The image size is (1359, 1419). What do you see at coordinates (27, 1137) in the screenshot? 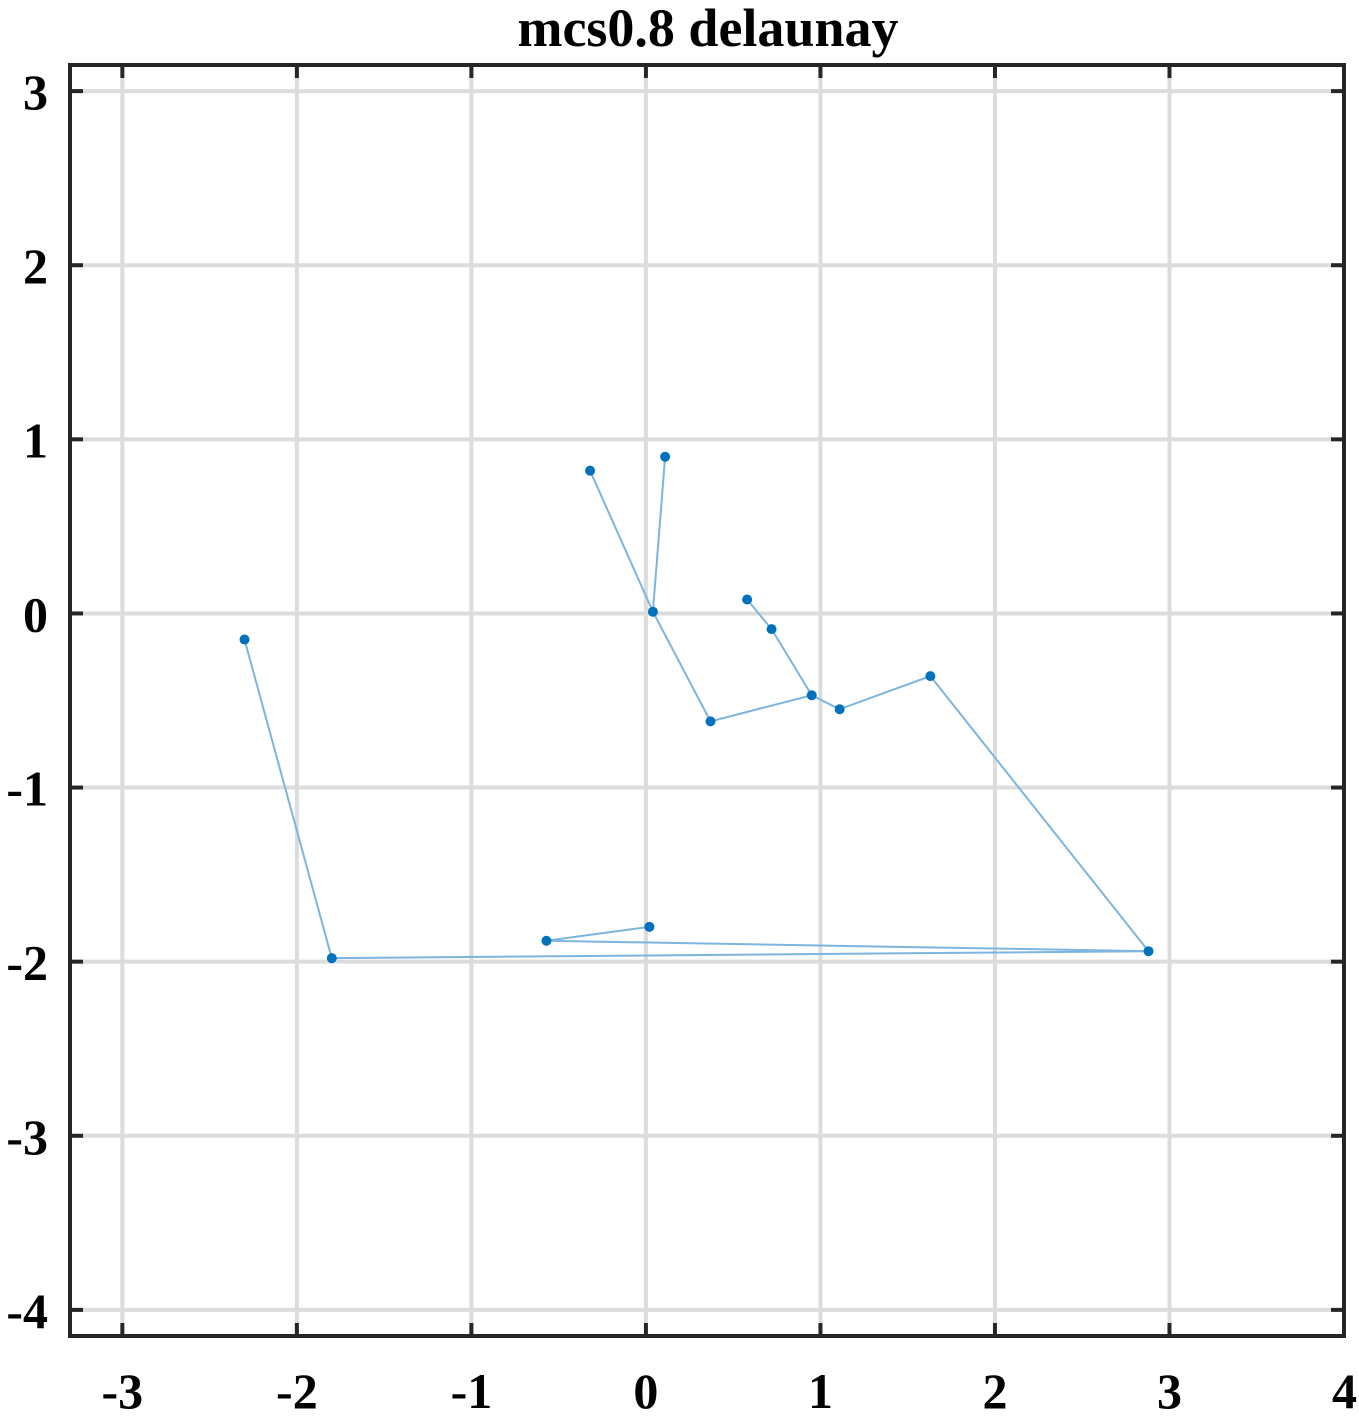
I see `y-tick-label: -3` at bounding box center [27, 1137].